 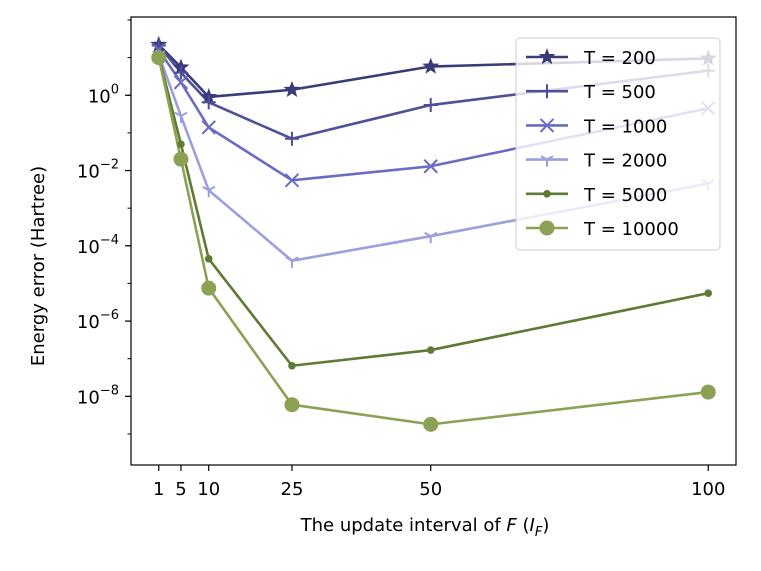 I want to click on point-t-200-x50, so click(x=431, y=65).